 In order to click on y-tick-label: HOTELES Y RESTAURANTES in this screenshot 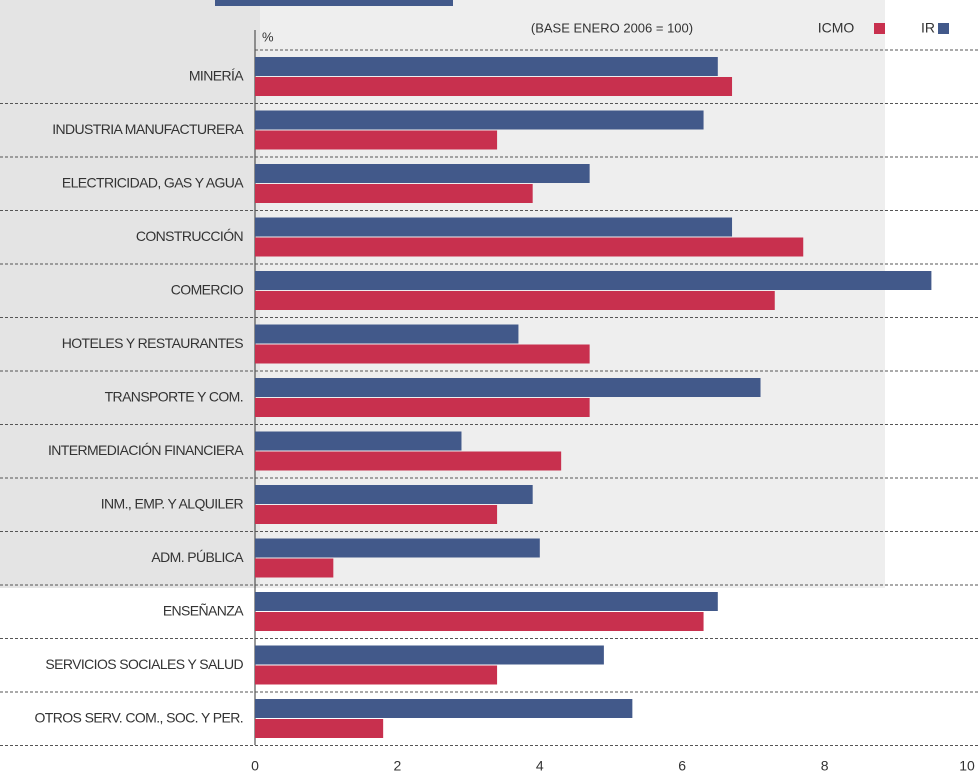, I will do `click(153, 343)`.